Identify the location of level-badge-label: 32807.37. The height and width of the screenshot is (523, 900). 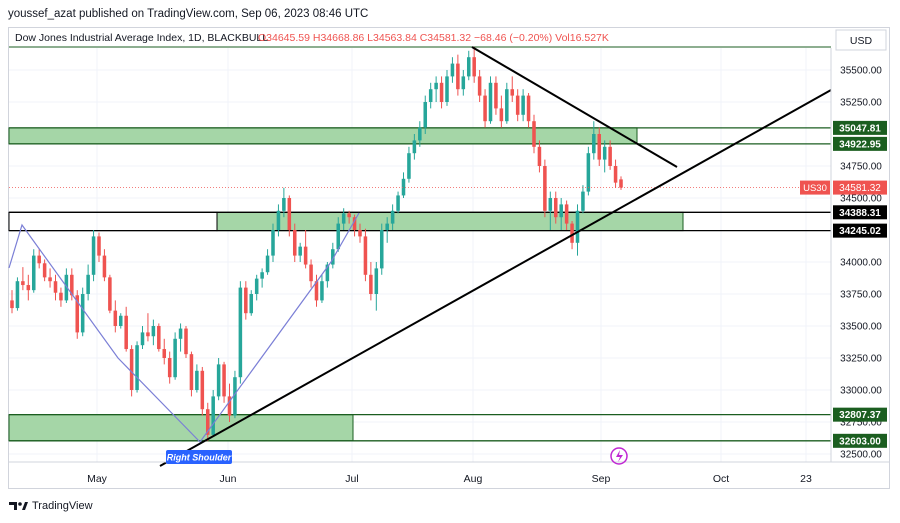
(860, 415).